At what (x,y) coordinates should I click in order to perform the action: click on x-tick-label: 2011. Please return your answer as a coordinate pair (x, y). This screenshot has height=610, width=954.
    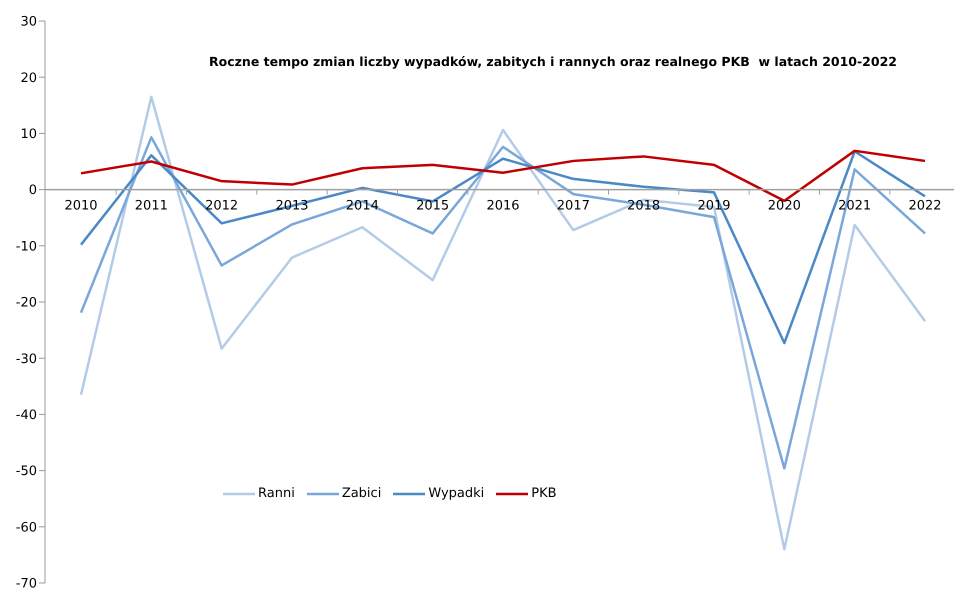
    Looking at the image, I should click on (151, 206).